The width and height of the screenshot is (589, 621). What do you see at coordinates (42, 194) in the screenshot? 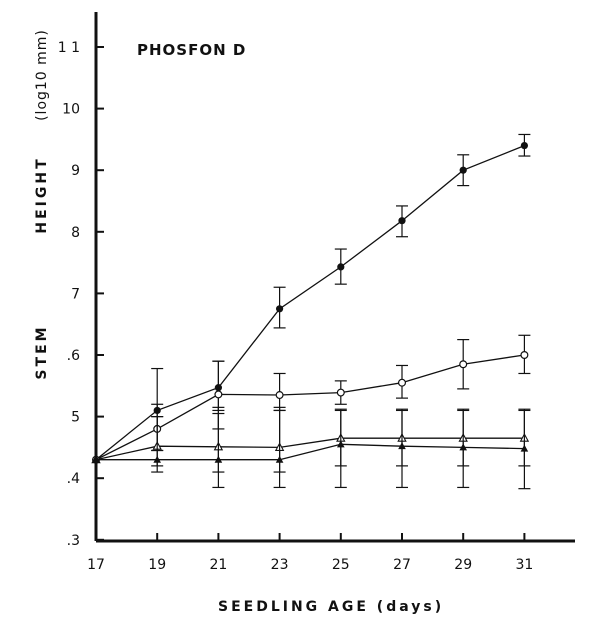
I see `y-axis-title-word-2: HEIGHT` at bounding box center [42, 194].